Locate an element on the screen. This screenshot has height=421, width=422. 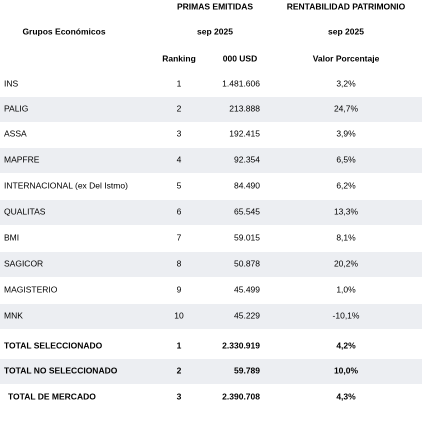
cell-percent: 3,2% is located at coordinates (346, 83).